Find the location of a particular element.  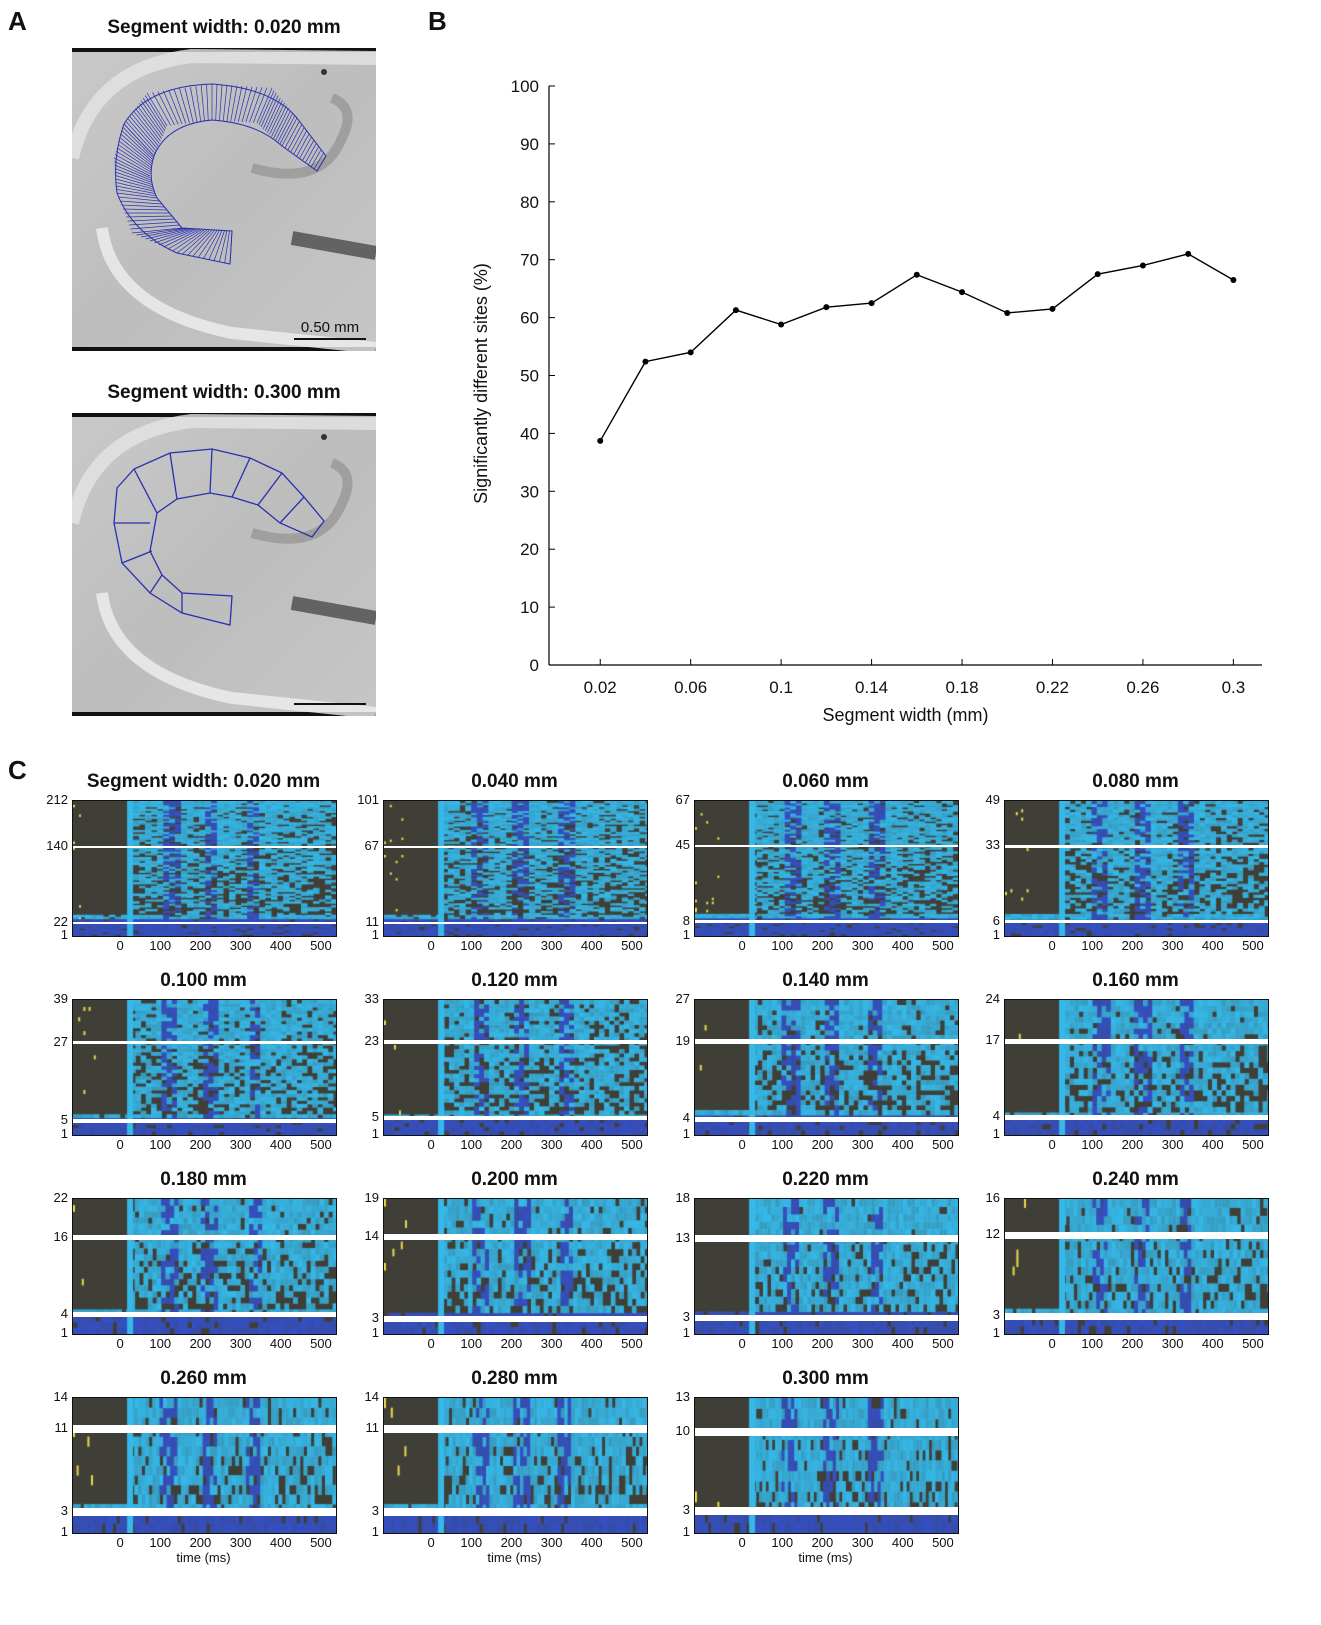

x-tick-label: 0.3 is located at coordinates (1234, 687).